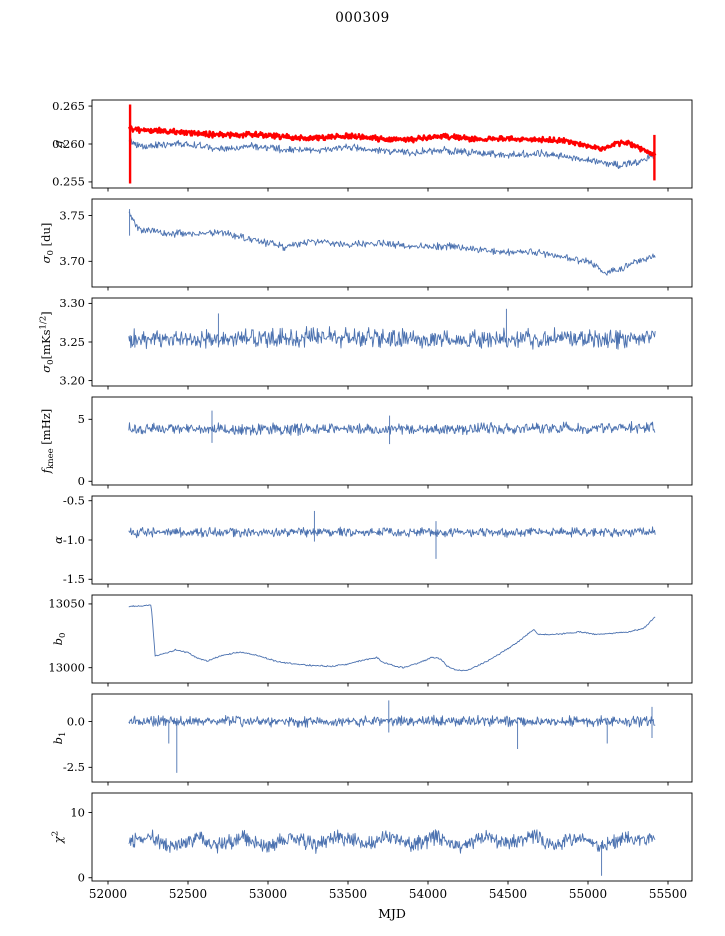 This screenshot has width=725, height=936. What do you see at coordinates (47, 243) in the screenshot?
I see `y-axis-label-sigma0_du: σ0 [du]` at bounding box center [47, 243].